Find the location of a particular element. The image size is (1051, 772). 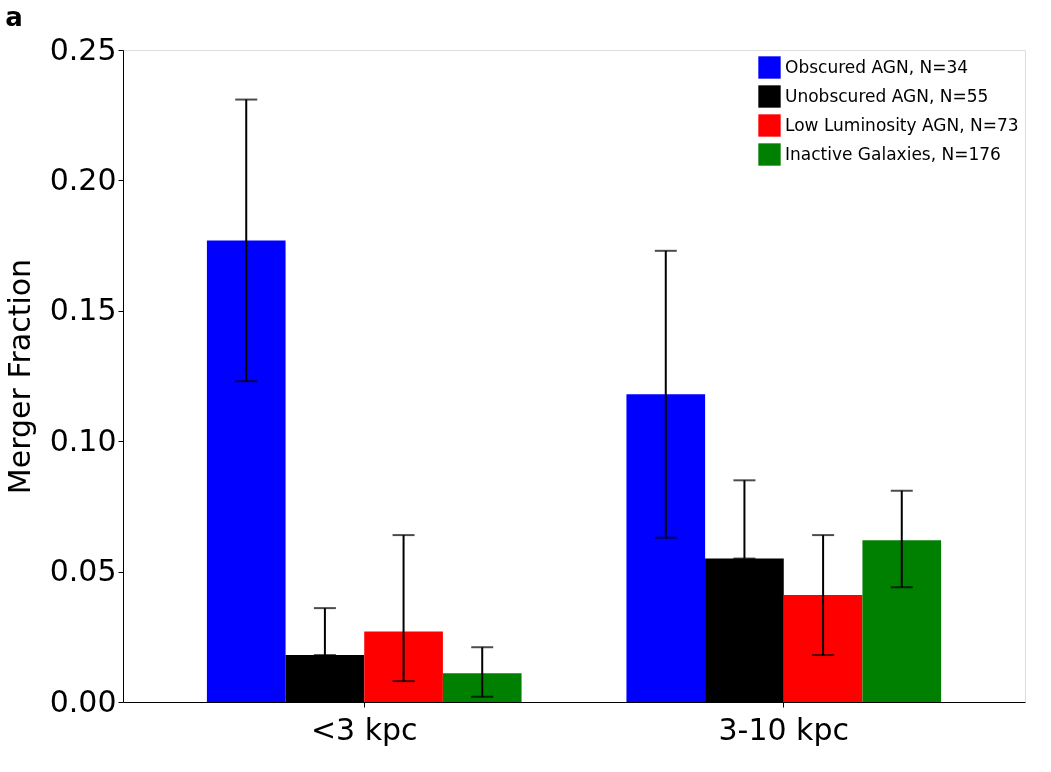

y-tick-label: 0.20 is located at coordinates (83, 179).